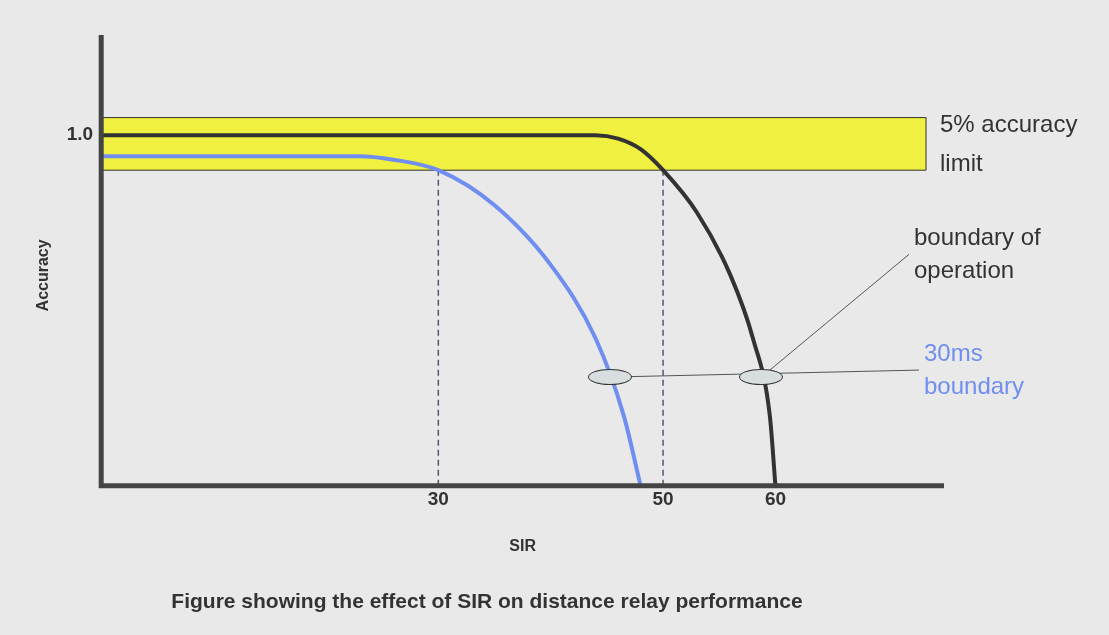  Describe the element at coordinates (487, 601) in the screenshot. I see `text: Figure showing the effect of SIR on distance relay performance` at that location.